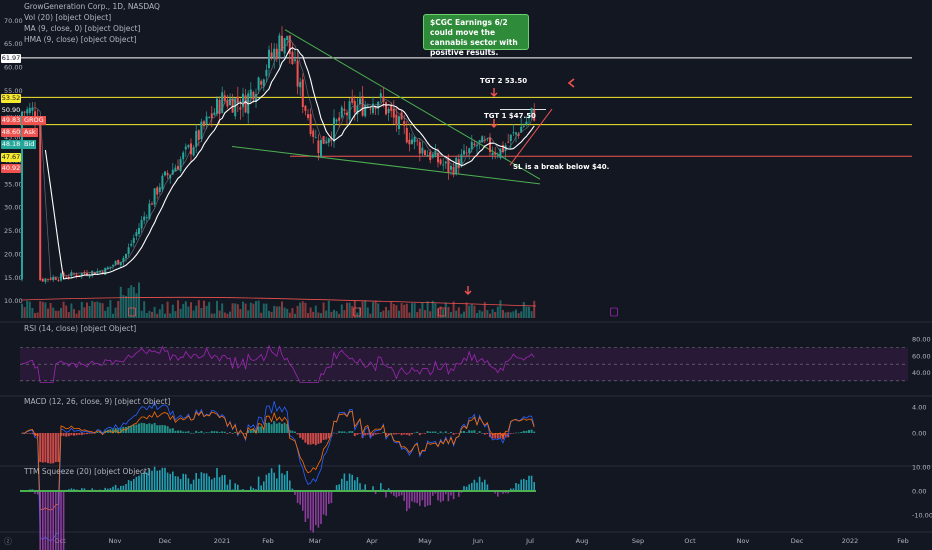 The height and width of the screenshot is (550, 932). Describe the element at coordinates (425, 541) in the screenshot. I see `time-axis-tick: May` at that location.